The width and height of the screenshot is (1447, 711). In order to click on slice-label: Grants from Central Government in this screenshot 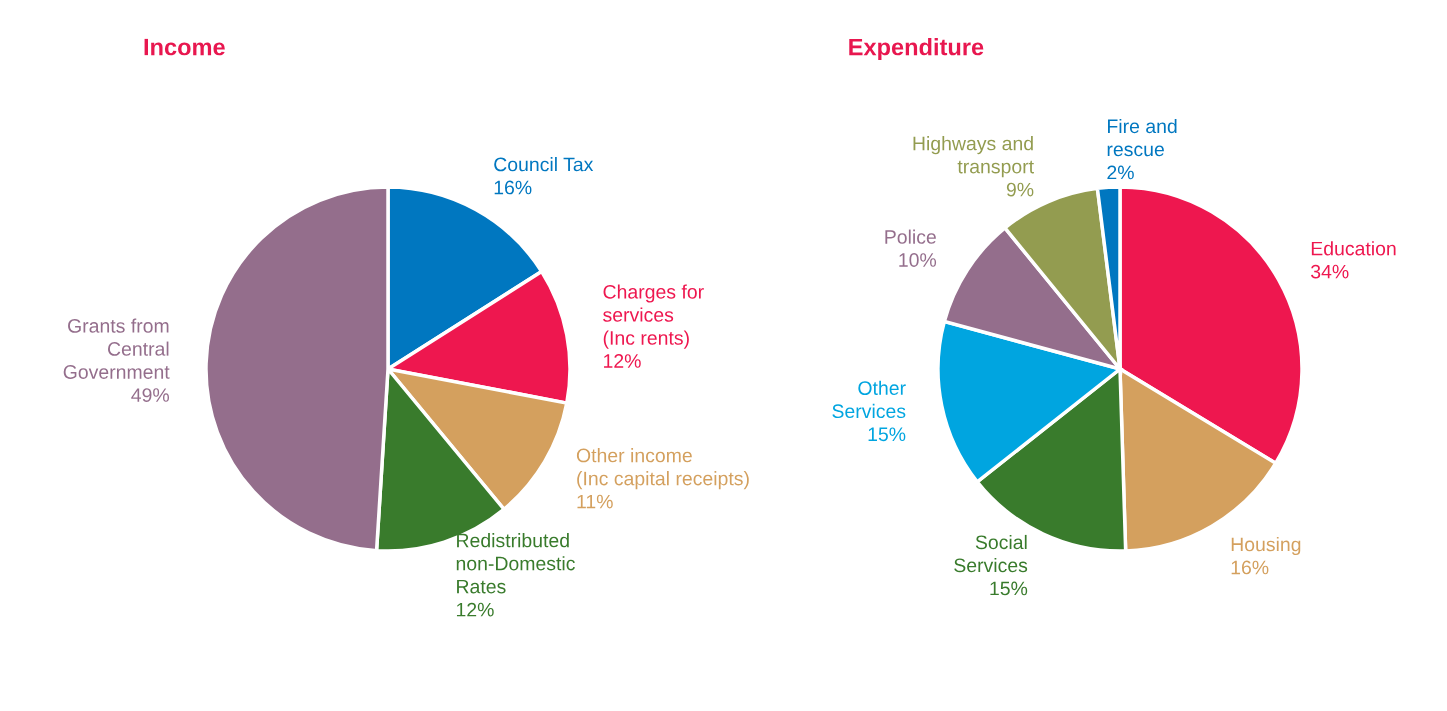, I will do `click(116, 348)`.